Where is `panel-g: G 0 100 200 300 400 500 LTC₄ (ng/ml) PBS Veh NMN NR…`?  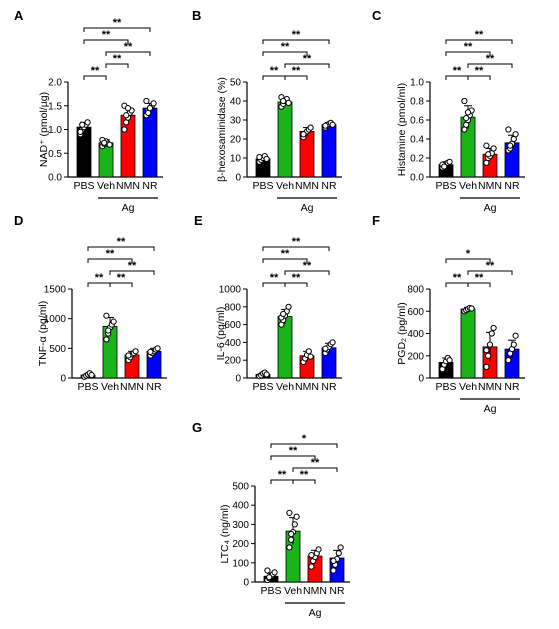 panel-g: G 0 100 200 300 400 500 LTC₄ (ng/ml) PBS Veh NMN NR… is located at coordinates (271, 519).